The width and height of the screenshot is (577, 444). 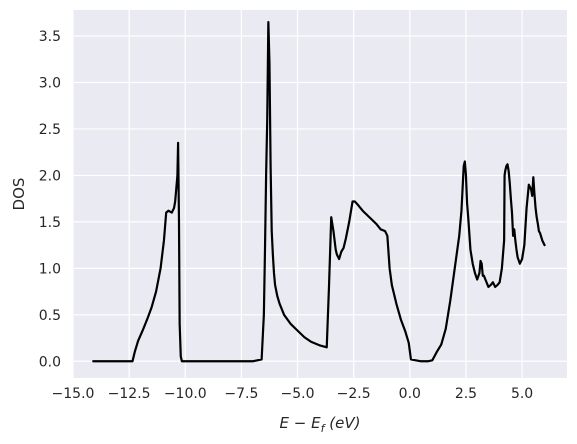 What do you see at coordinates (522, 394) in the screenshot?
I see `x-tick-label: 5.0` at bounding box center [522, 394].